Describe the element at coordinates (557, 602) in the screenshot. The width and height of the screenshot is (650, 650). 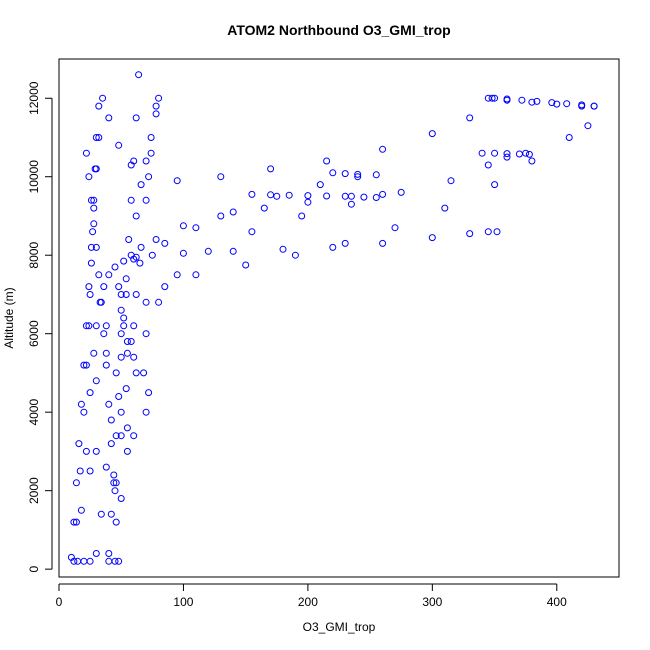
I see `x-tick-label: 400` at that location.